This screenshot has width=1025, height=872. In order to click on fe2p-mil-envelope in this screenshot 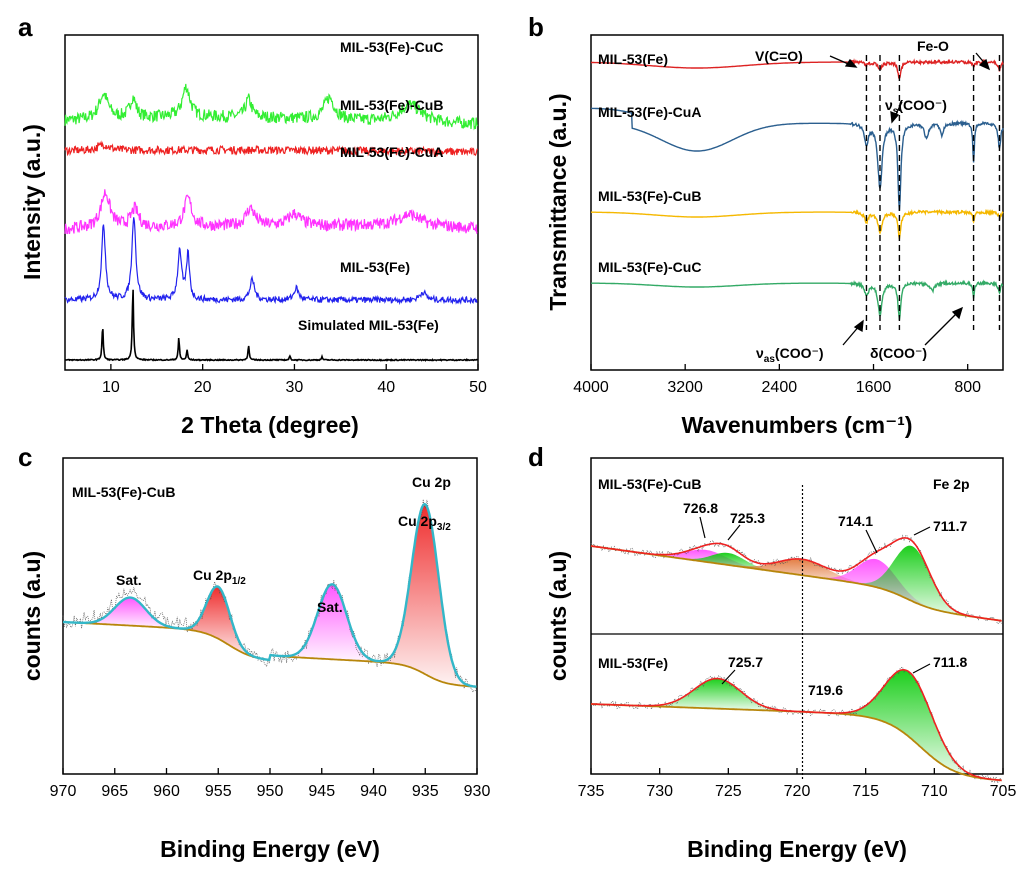, I will do `click(796, 725)`.